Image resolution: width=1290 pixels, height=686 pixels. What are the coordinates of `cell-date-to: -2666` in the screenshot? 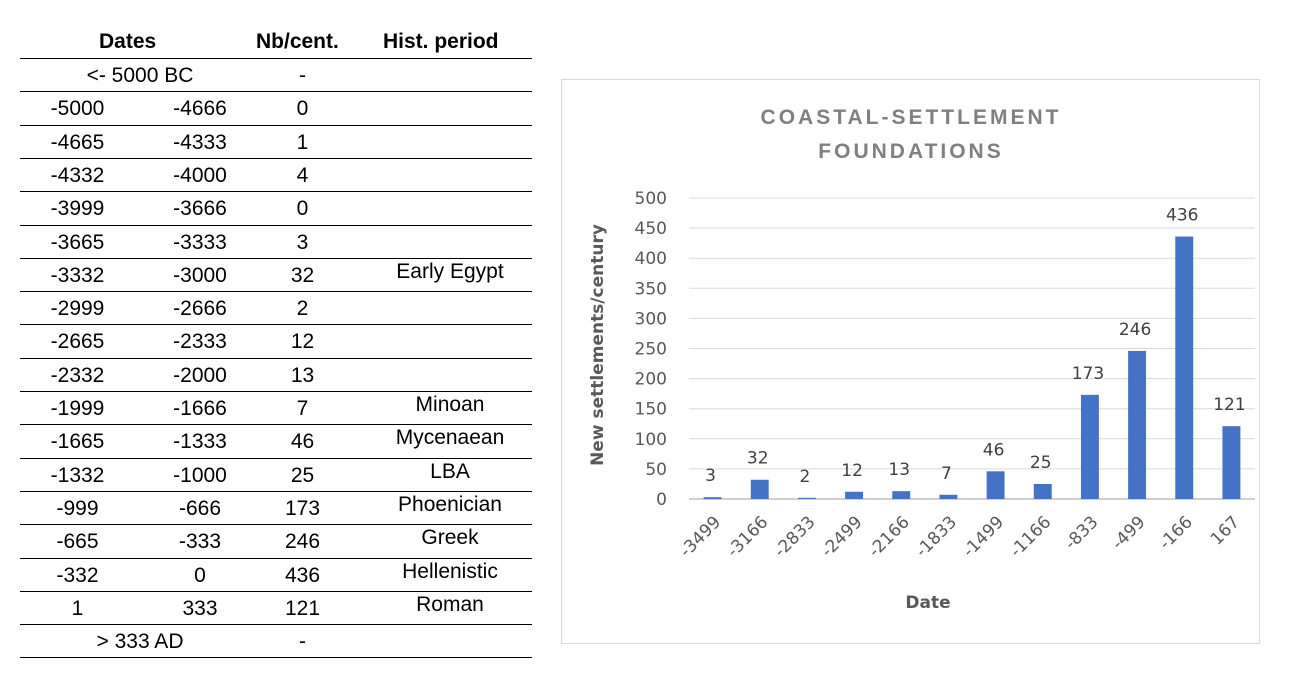 It's located at (200, 309).